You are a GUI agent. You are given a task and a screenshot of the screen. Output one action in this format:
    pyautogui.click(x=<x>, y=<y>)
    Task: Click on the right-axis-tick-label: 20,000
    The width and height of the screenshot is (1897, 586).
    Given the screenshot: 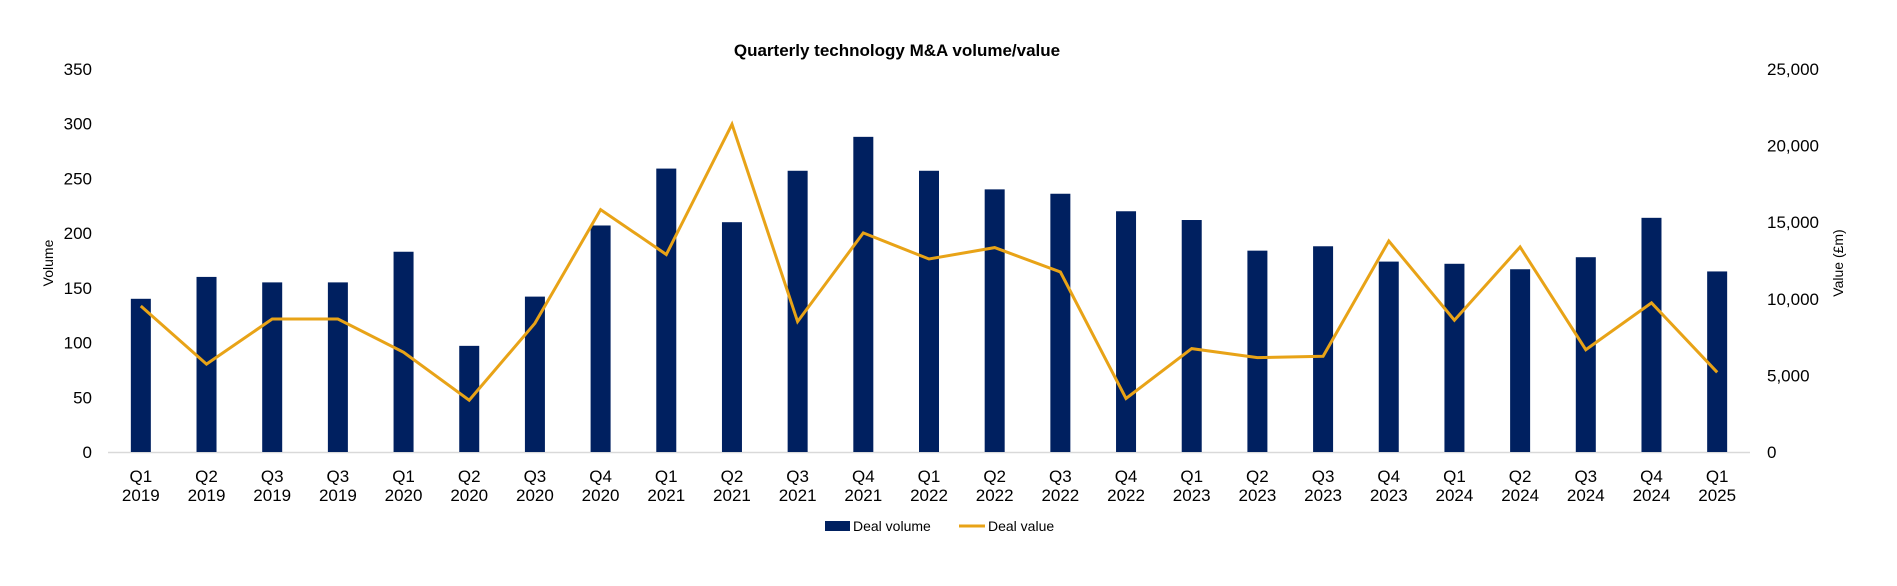 What is the action you would take?
    pyautogui.click(x=1793, y=146)
    